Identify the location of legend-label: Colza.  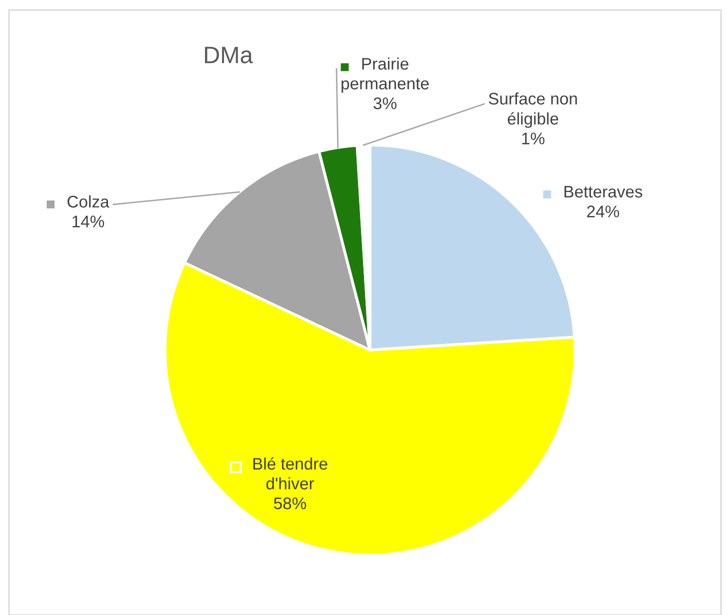
(89, 201).